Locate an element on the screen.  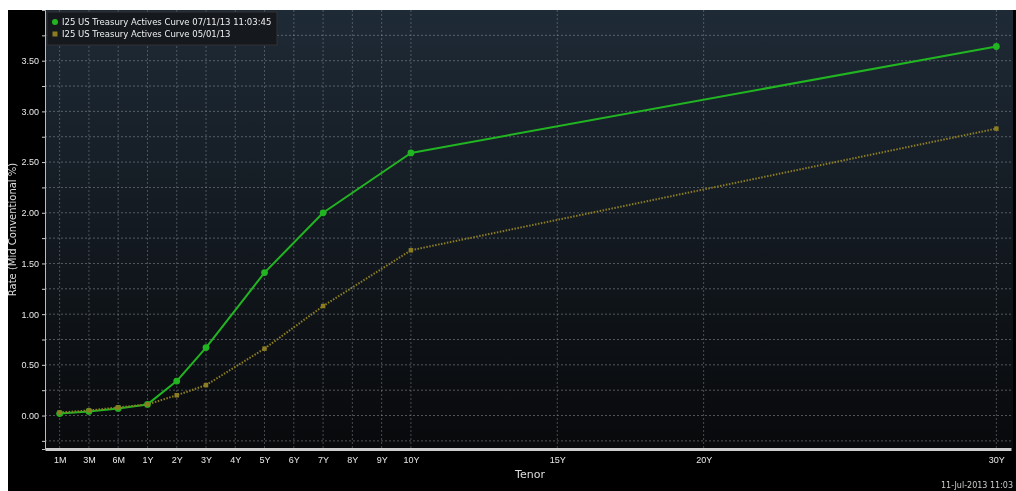
y-tick-label: 2.00 is located at coordinates (30, 213).